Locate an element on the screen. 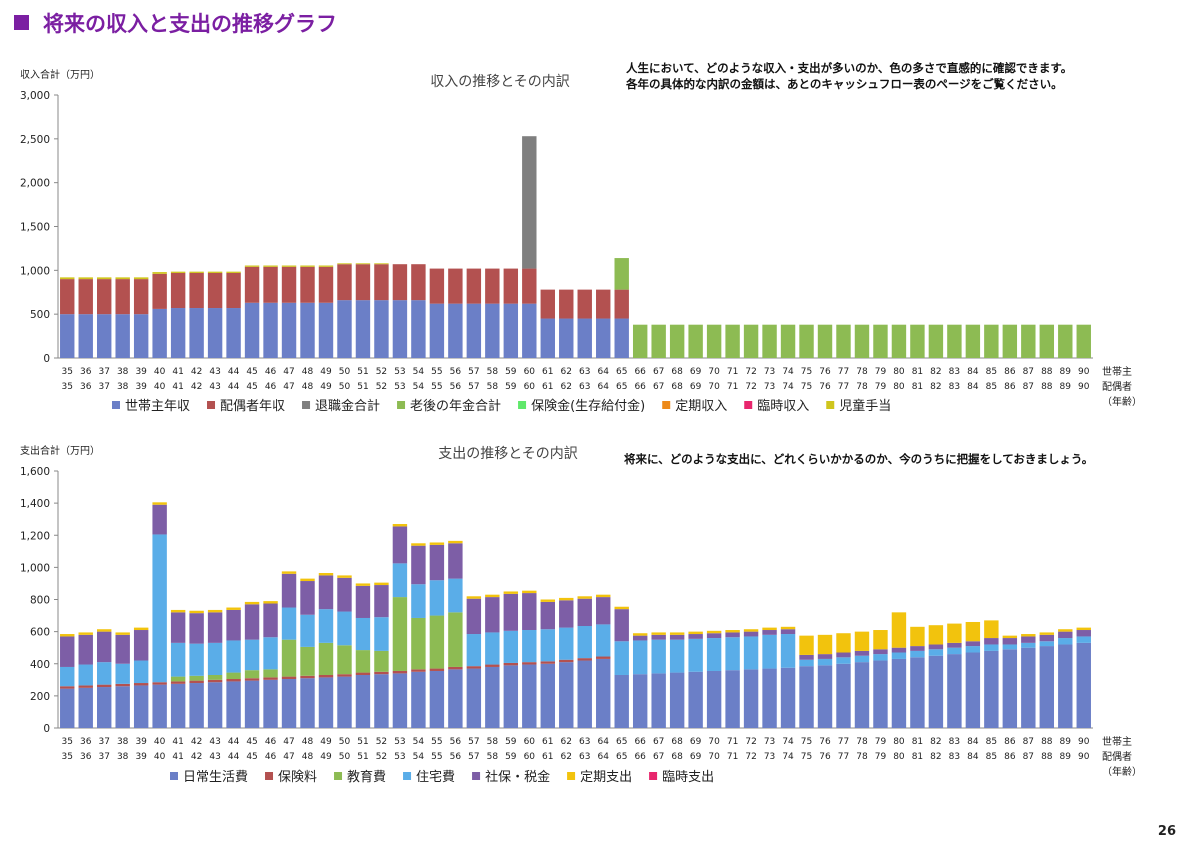 The image size is (1200, 862). expense-x-tick-label-head: 79 is located at coordinates (881, 742).